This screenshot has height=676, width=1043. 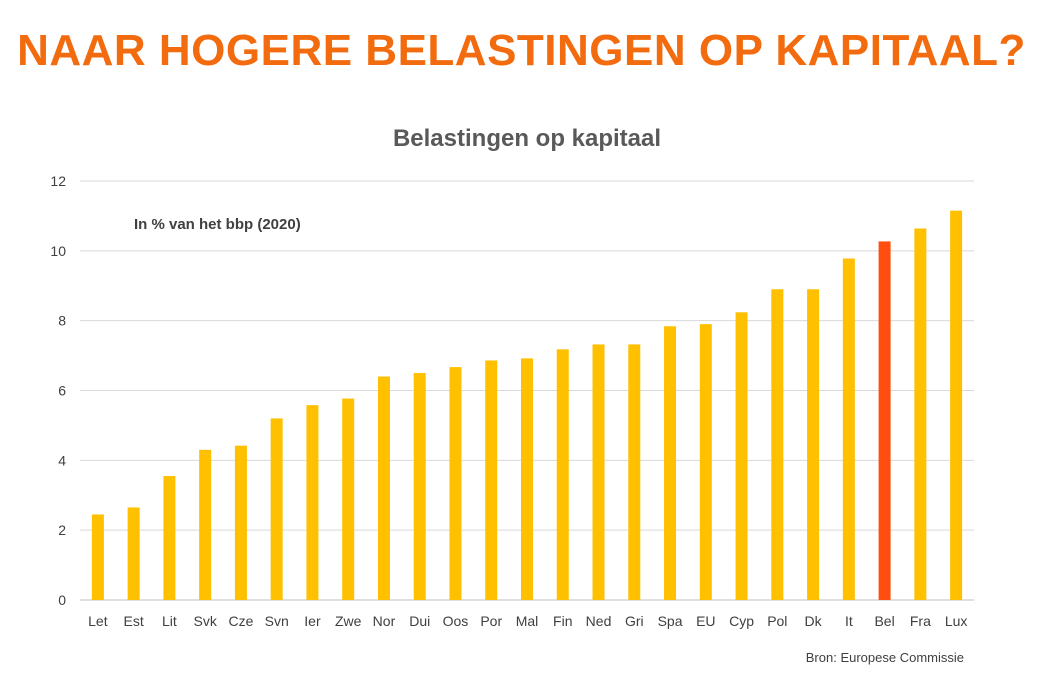 I want to click on x-tick-label: Zwe, so click(x=348, y=621).